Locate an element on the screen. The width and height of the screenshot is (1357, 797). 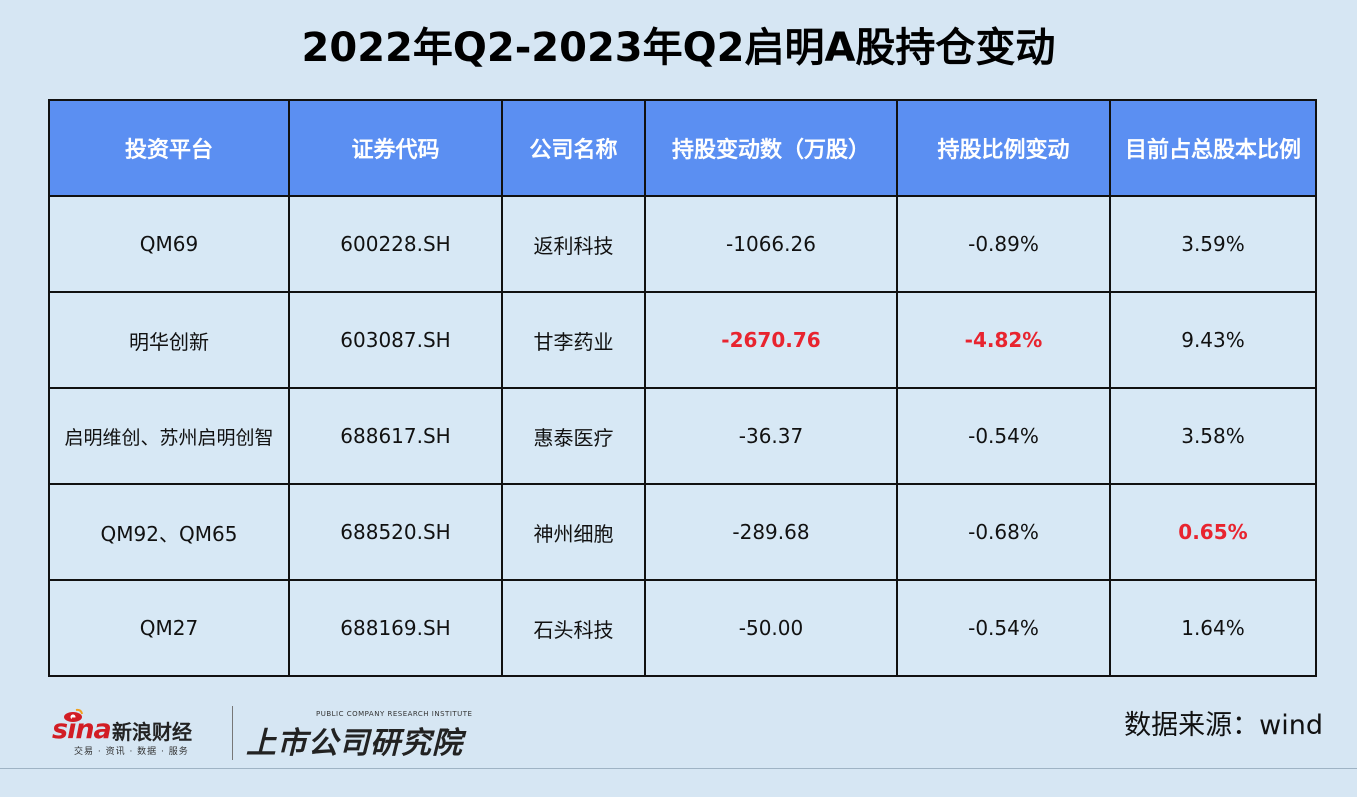
sina-eye-icon is located at coordinates (73, 715).